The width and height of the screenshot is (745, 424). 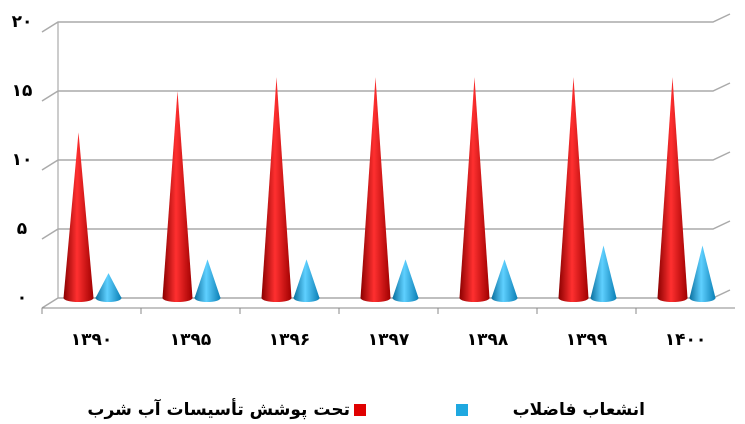 I want to click on x-tick-label: ۱۴۰۰, so click(x=686, y=340).